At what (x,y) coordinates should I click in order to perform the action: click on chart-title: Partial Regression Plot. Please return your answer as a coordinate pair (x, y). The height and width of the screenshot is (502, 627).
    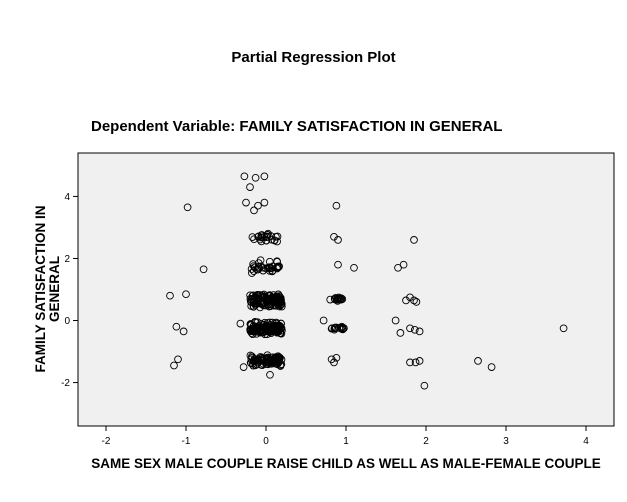
    Looking at the image, I should click on (313, 57).